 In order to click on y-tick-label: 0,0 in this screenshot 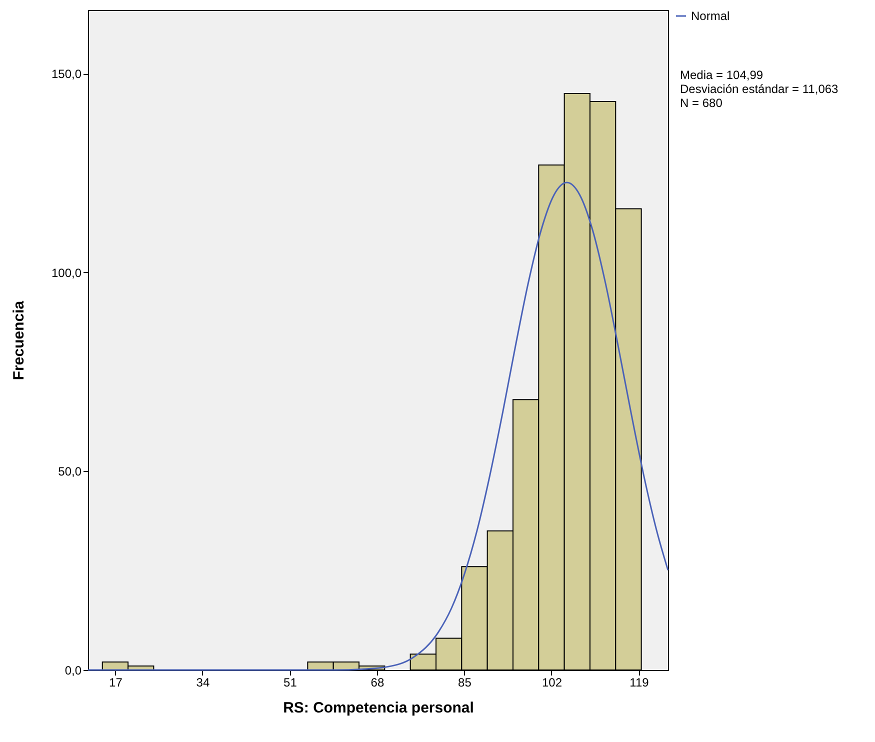, I will do `click(73, 671)`.